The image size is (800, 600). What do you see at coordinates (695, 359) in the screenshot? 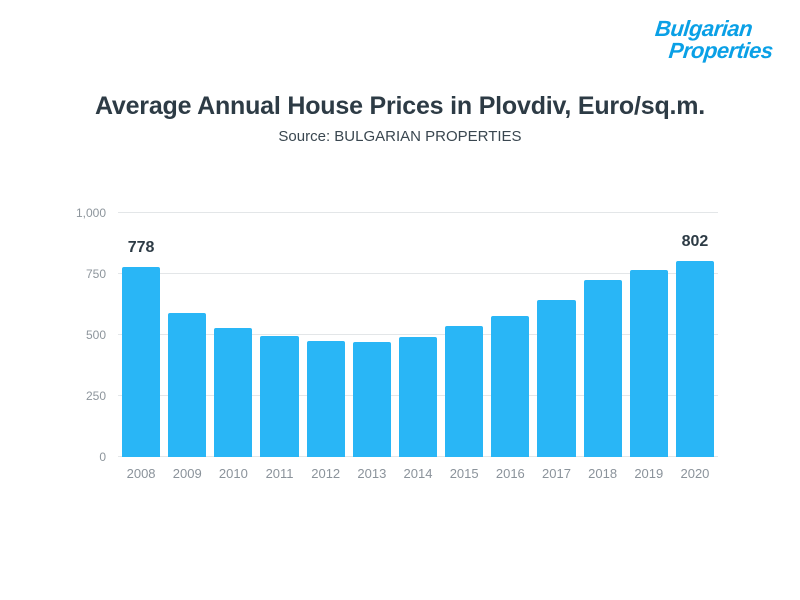
I see `bar-2020` at bounding box center [695, 359].